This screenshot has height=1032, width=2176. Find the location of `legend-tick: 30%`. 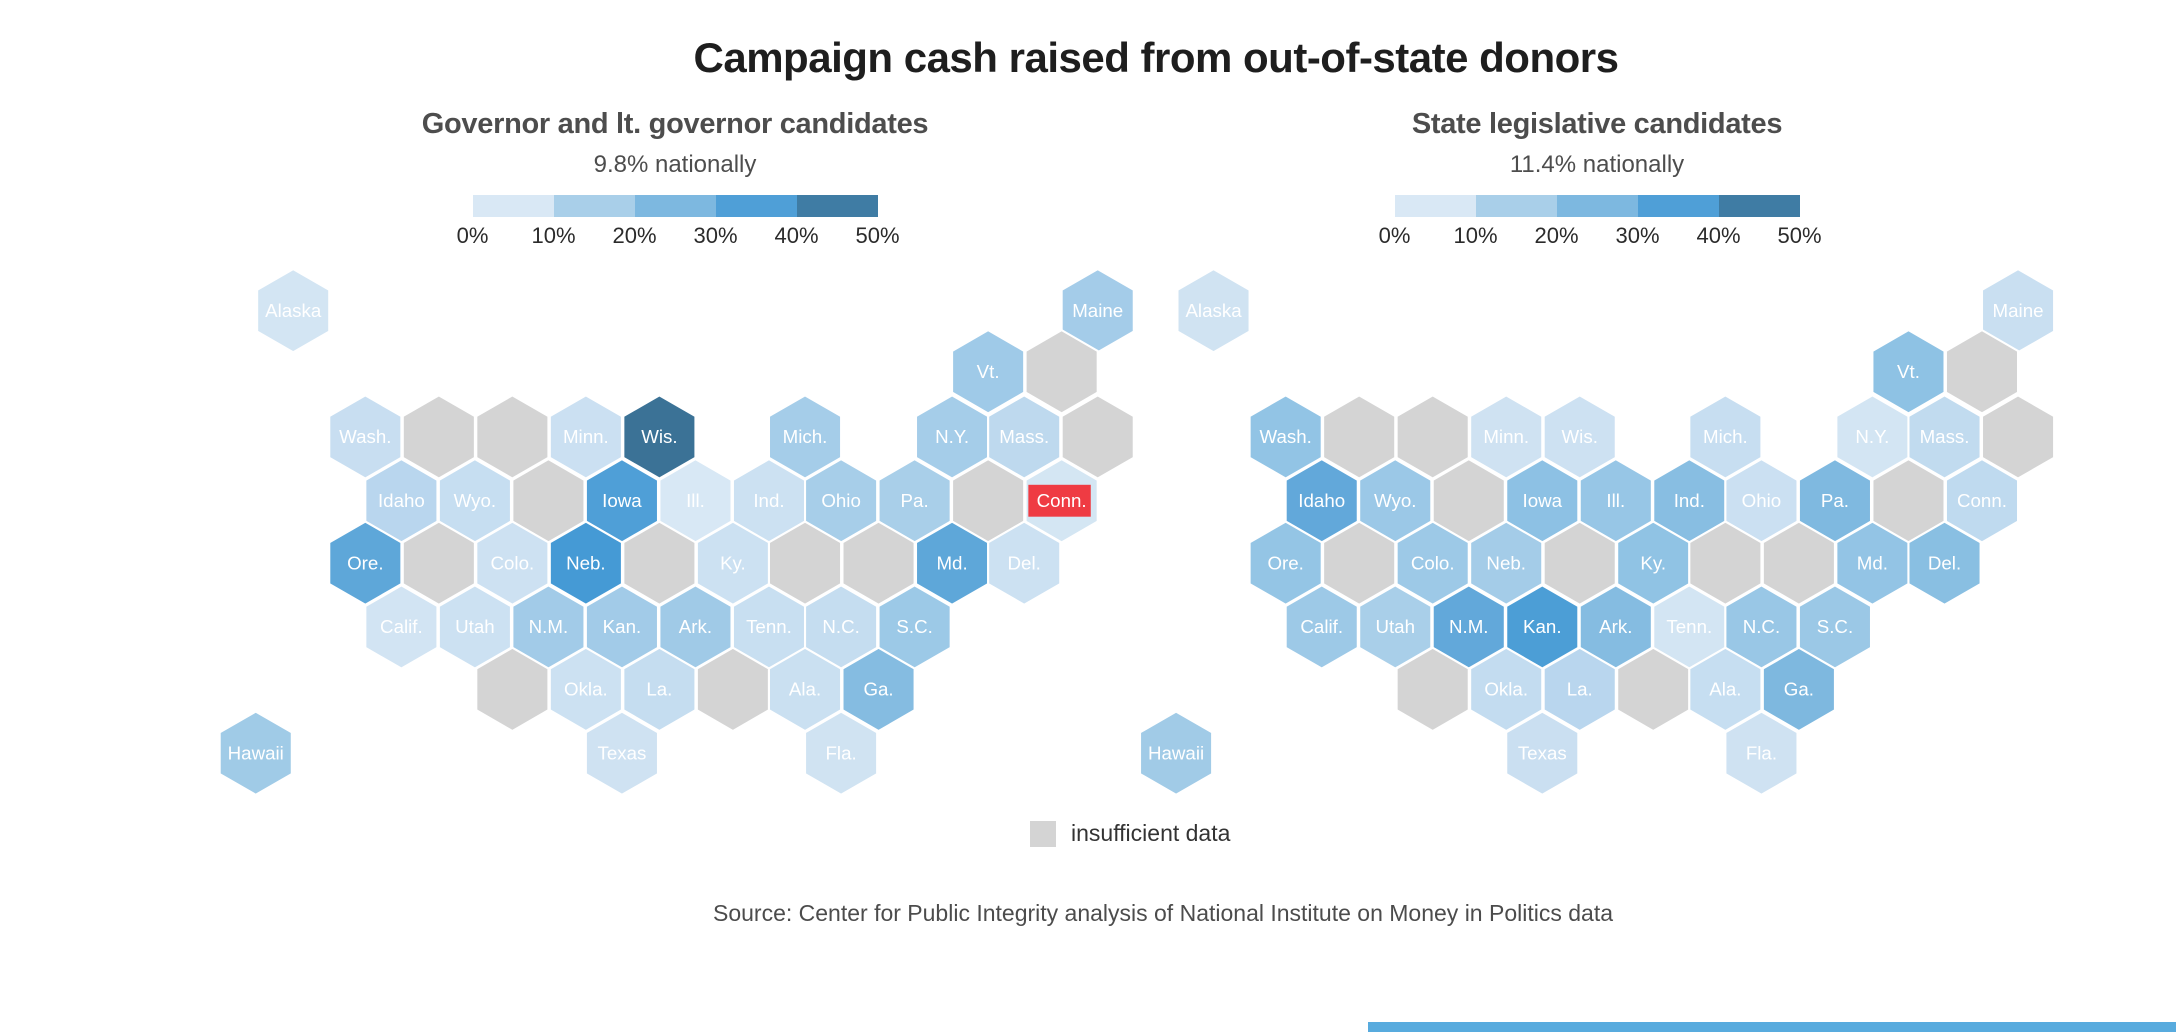

legend-tick: 30% is located at coordinates (1637, 235).